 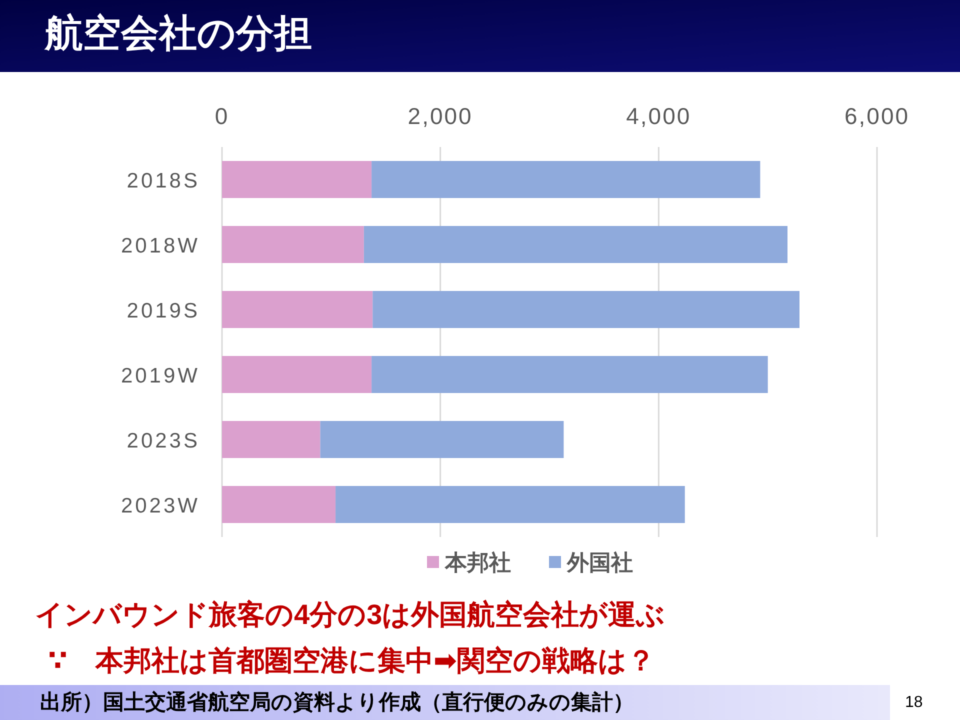 What do you see at coordinates (160, 246) in the screenshot?
I see `category: 2018W` at bounding box center [160, 246].